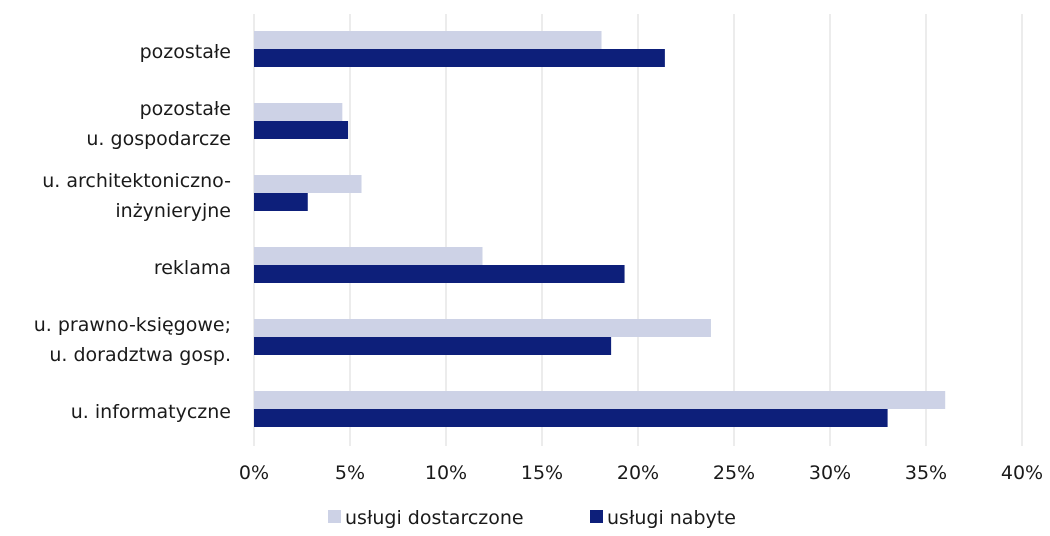 The width and height of the screenshot is (1050, 536). Describe the element at coordinates (173, 211) in the screenshot. I see `category-label: inżynieryjne` at that location.